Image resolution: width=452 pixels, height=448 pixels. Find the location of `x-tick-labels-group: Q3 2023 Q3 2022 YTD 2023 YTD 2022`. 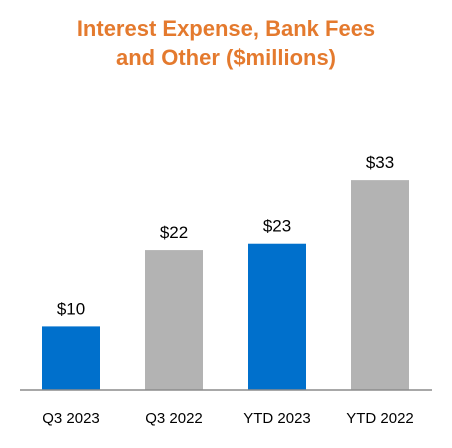

x-tick-labels-group: Q3 2023 Q3 2022 YTD 2023 YTD 2022 is located at coordinates (228, 418).